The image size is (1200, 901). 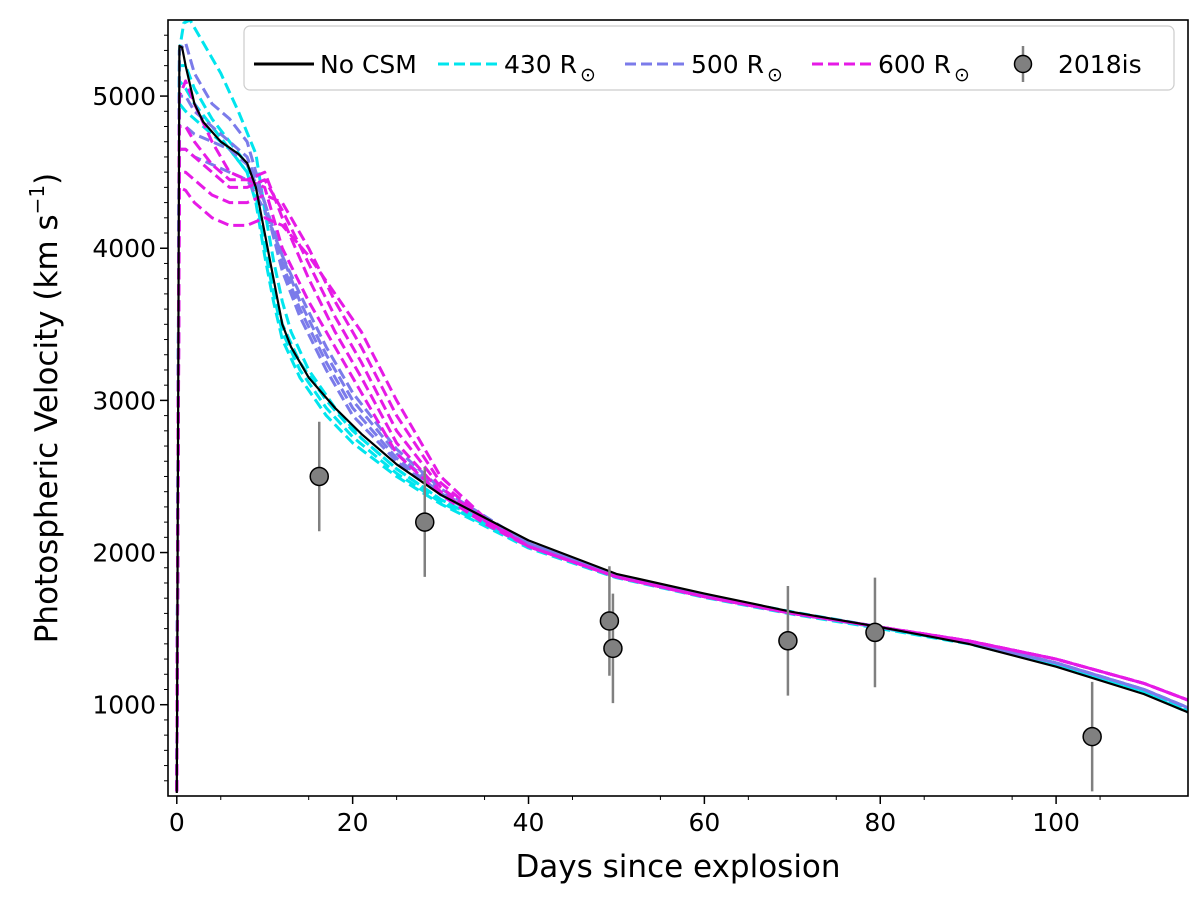 What do you see at coordinates (914, 64) in the screenshot?
I see `legend-label-600-text: 600 R` at bounding box center [914, 64].